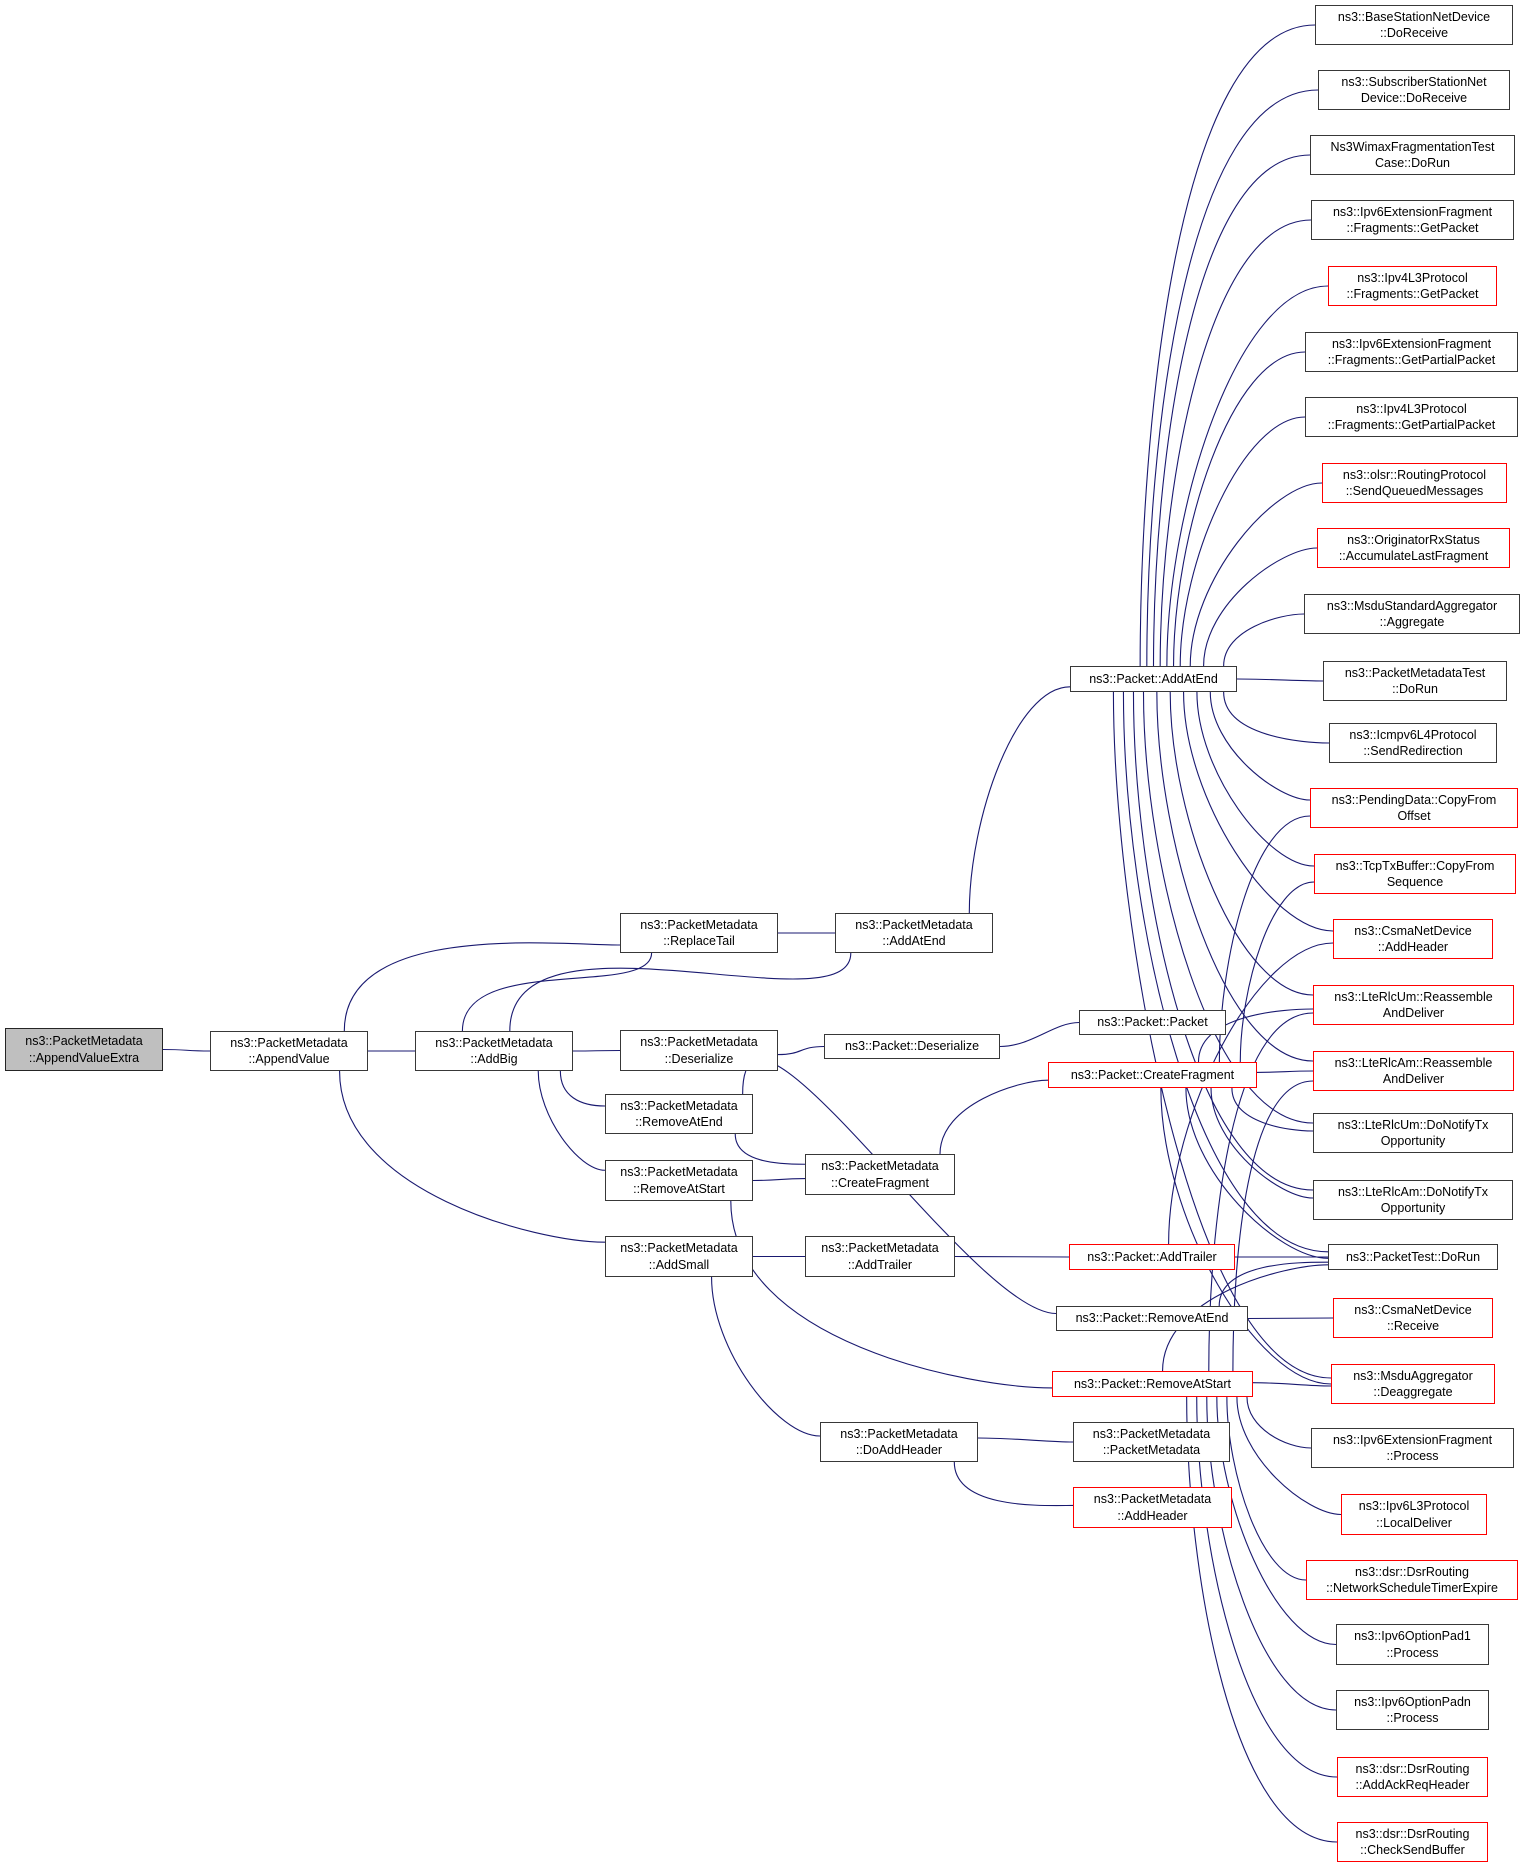 Image resolution: width=1528 pixels, height=1867 pixels. I want to click on graph-node-pm_addsmall: ns3::PacketMetadata::AddSmall, so click(679, 1256).